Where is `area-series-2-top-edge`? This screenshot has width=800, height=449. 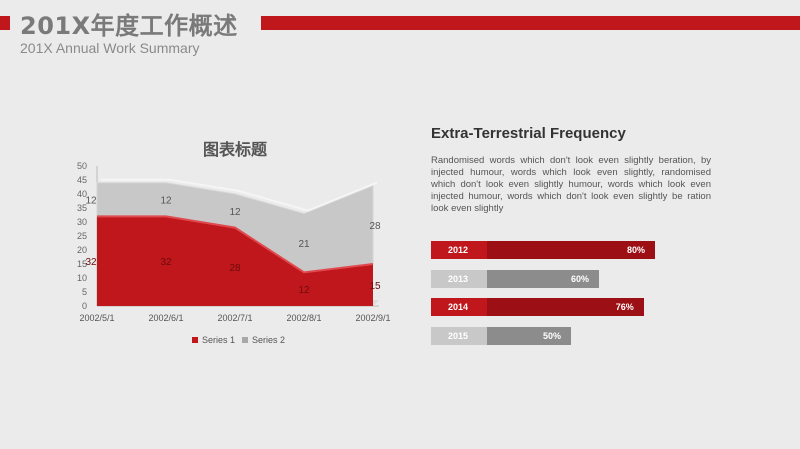
area-series-2-top-edge is located at coordinates (239, 195).